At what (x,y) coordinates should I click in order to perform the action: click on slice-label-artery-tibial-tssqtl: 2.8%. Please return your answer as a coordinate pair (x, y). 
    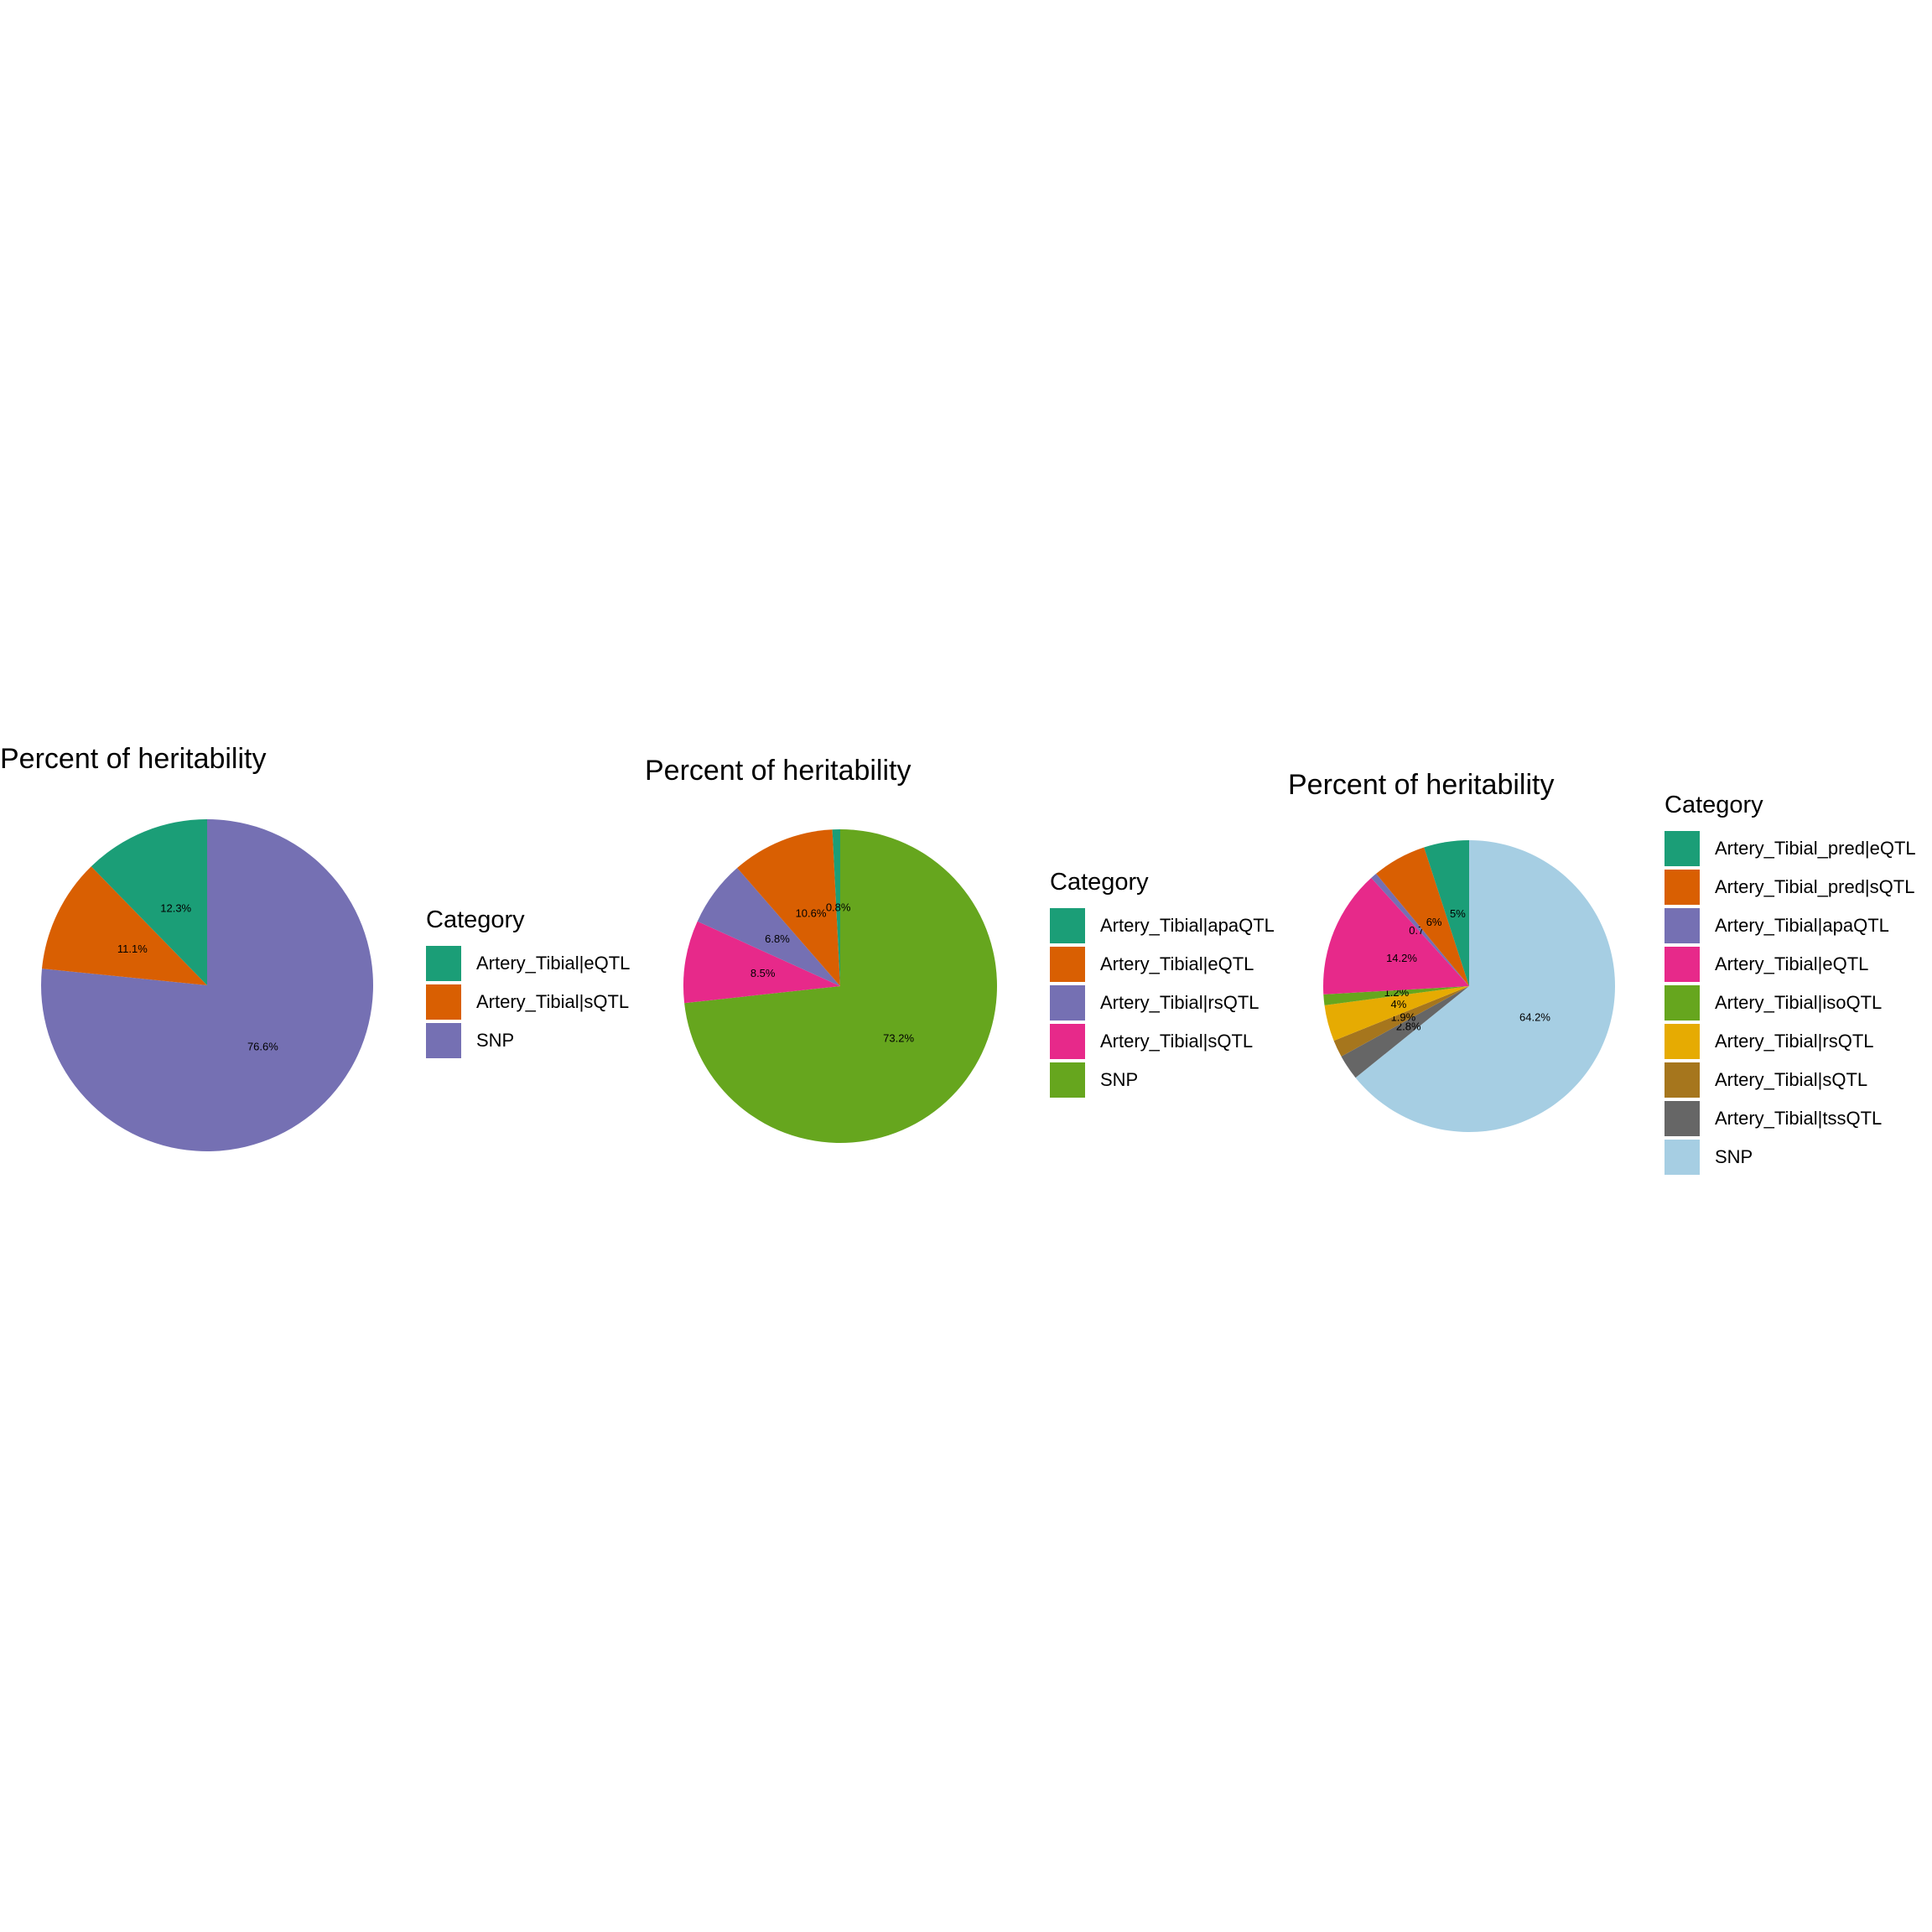
    Looking at the image, I should click on (1408, 1026).